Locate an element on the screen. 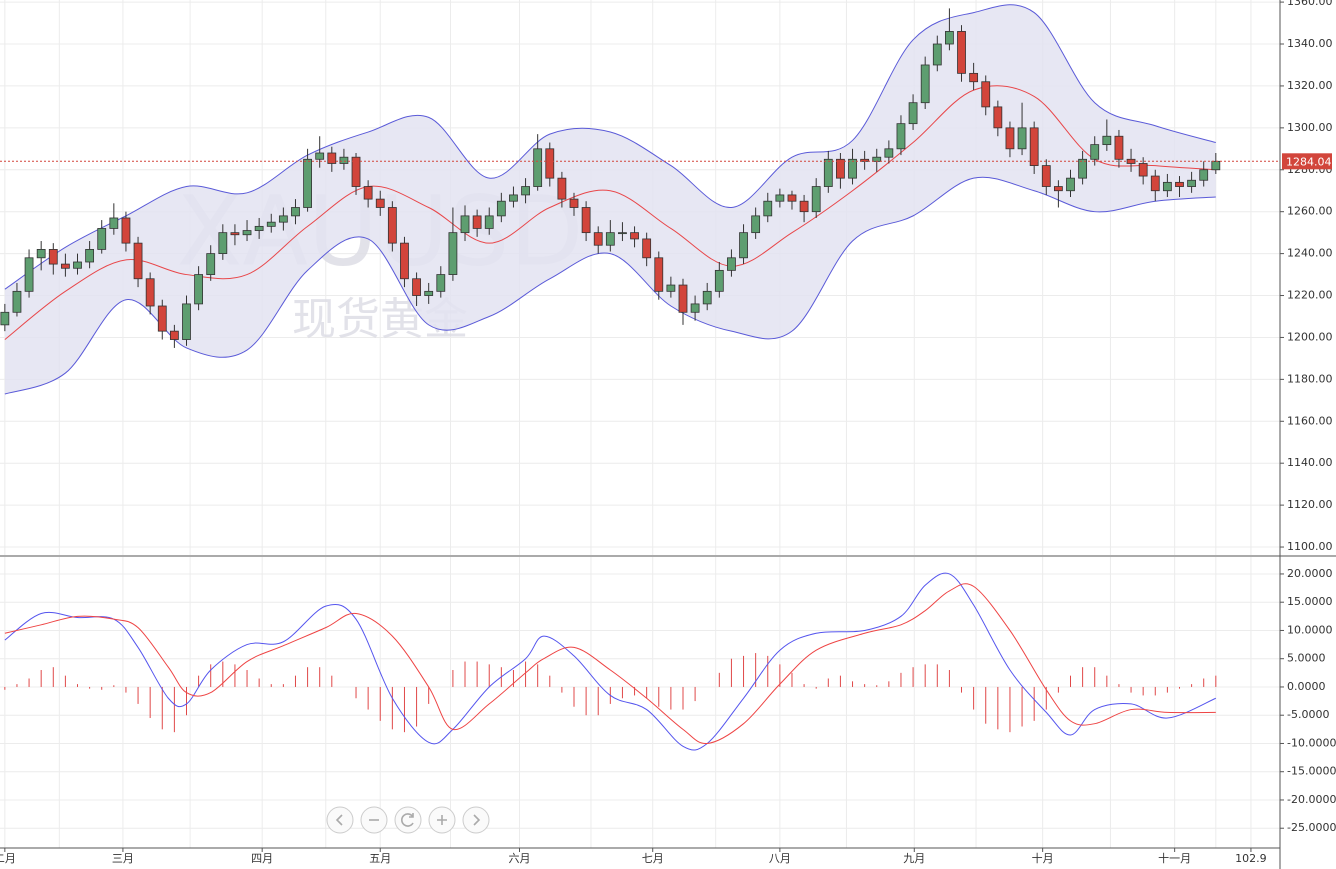 This screenshot has width=1336, height=869. y-tick-label: 0.0000 is located at coordinates (1306, 686).